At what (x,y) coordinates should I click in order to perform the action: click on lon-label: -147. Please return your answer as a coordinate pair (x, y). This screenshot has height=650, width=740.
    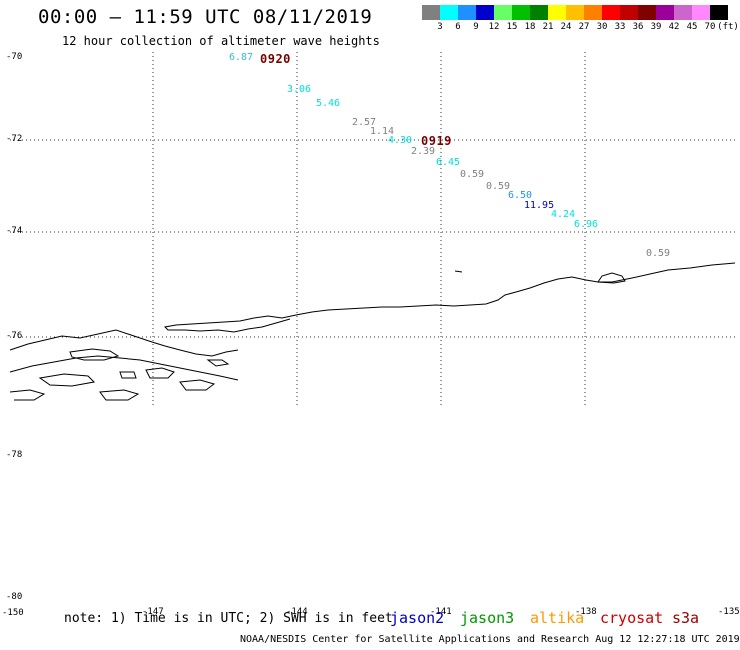
    Looking at the image, I should click on (153, 612).